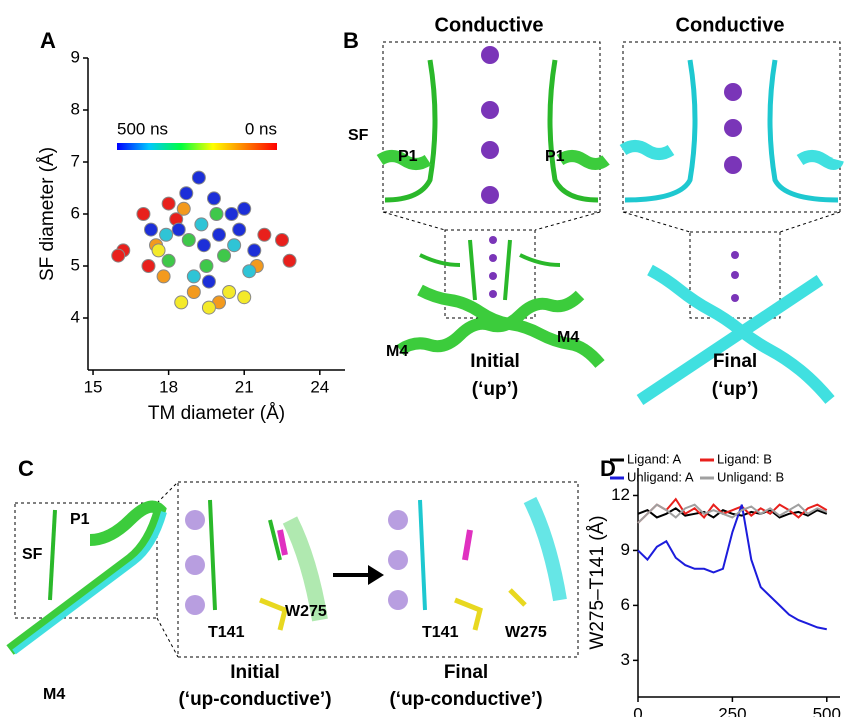  What do you see at coordinates (750, 476) in the screenshot?
I see `legend-label: Unligand: B` at bounding box center [750, 476].